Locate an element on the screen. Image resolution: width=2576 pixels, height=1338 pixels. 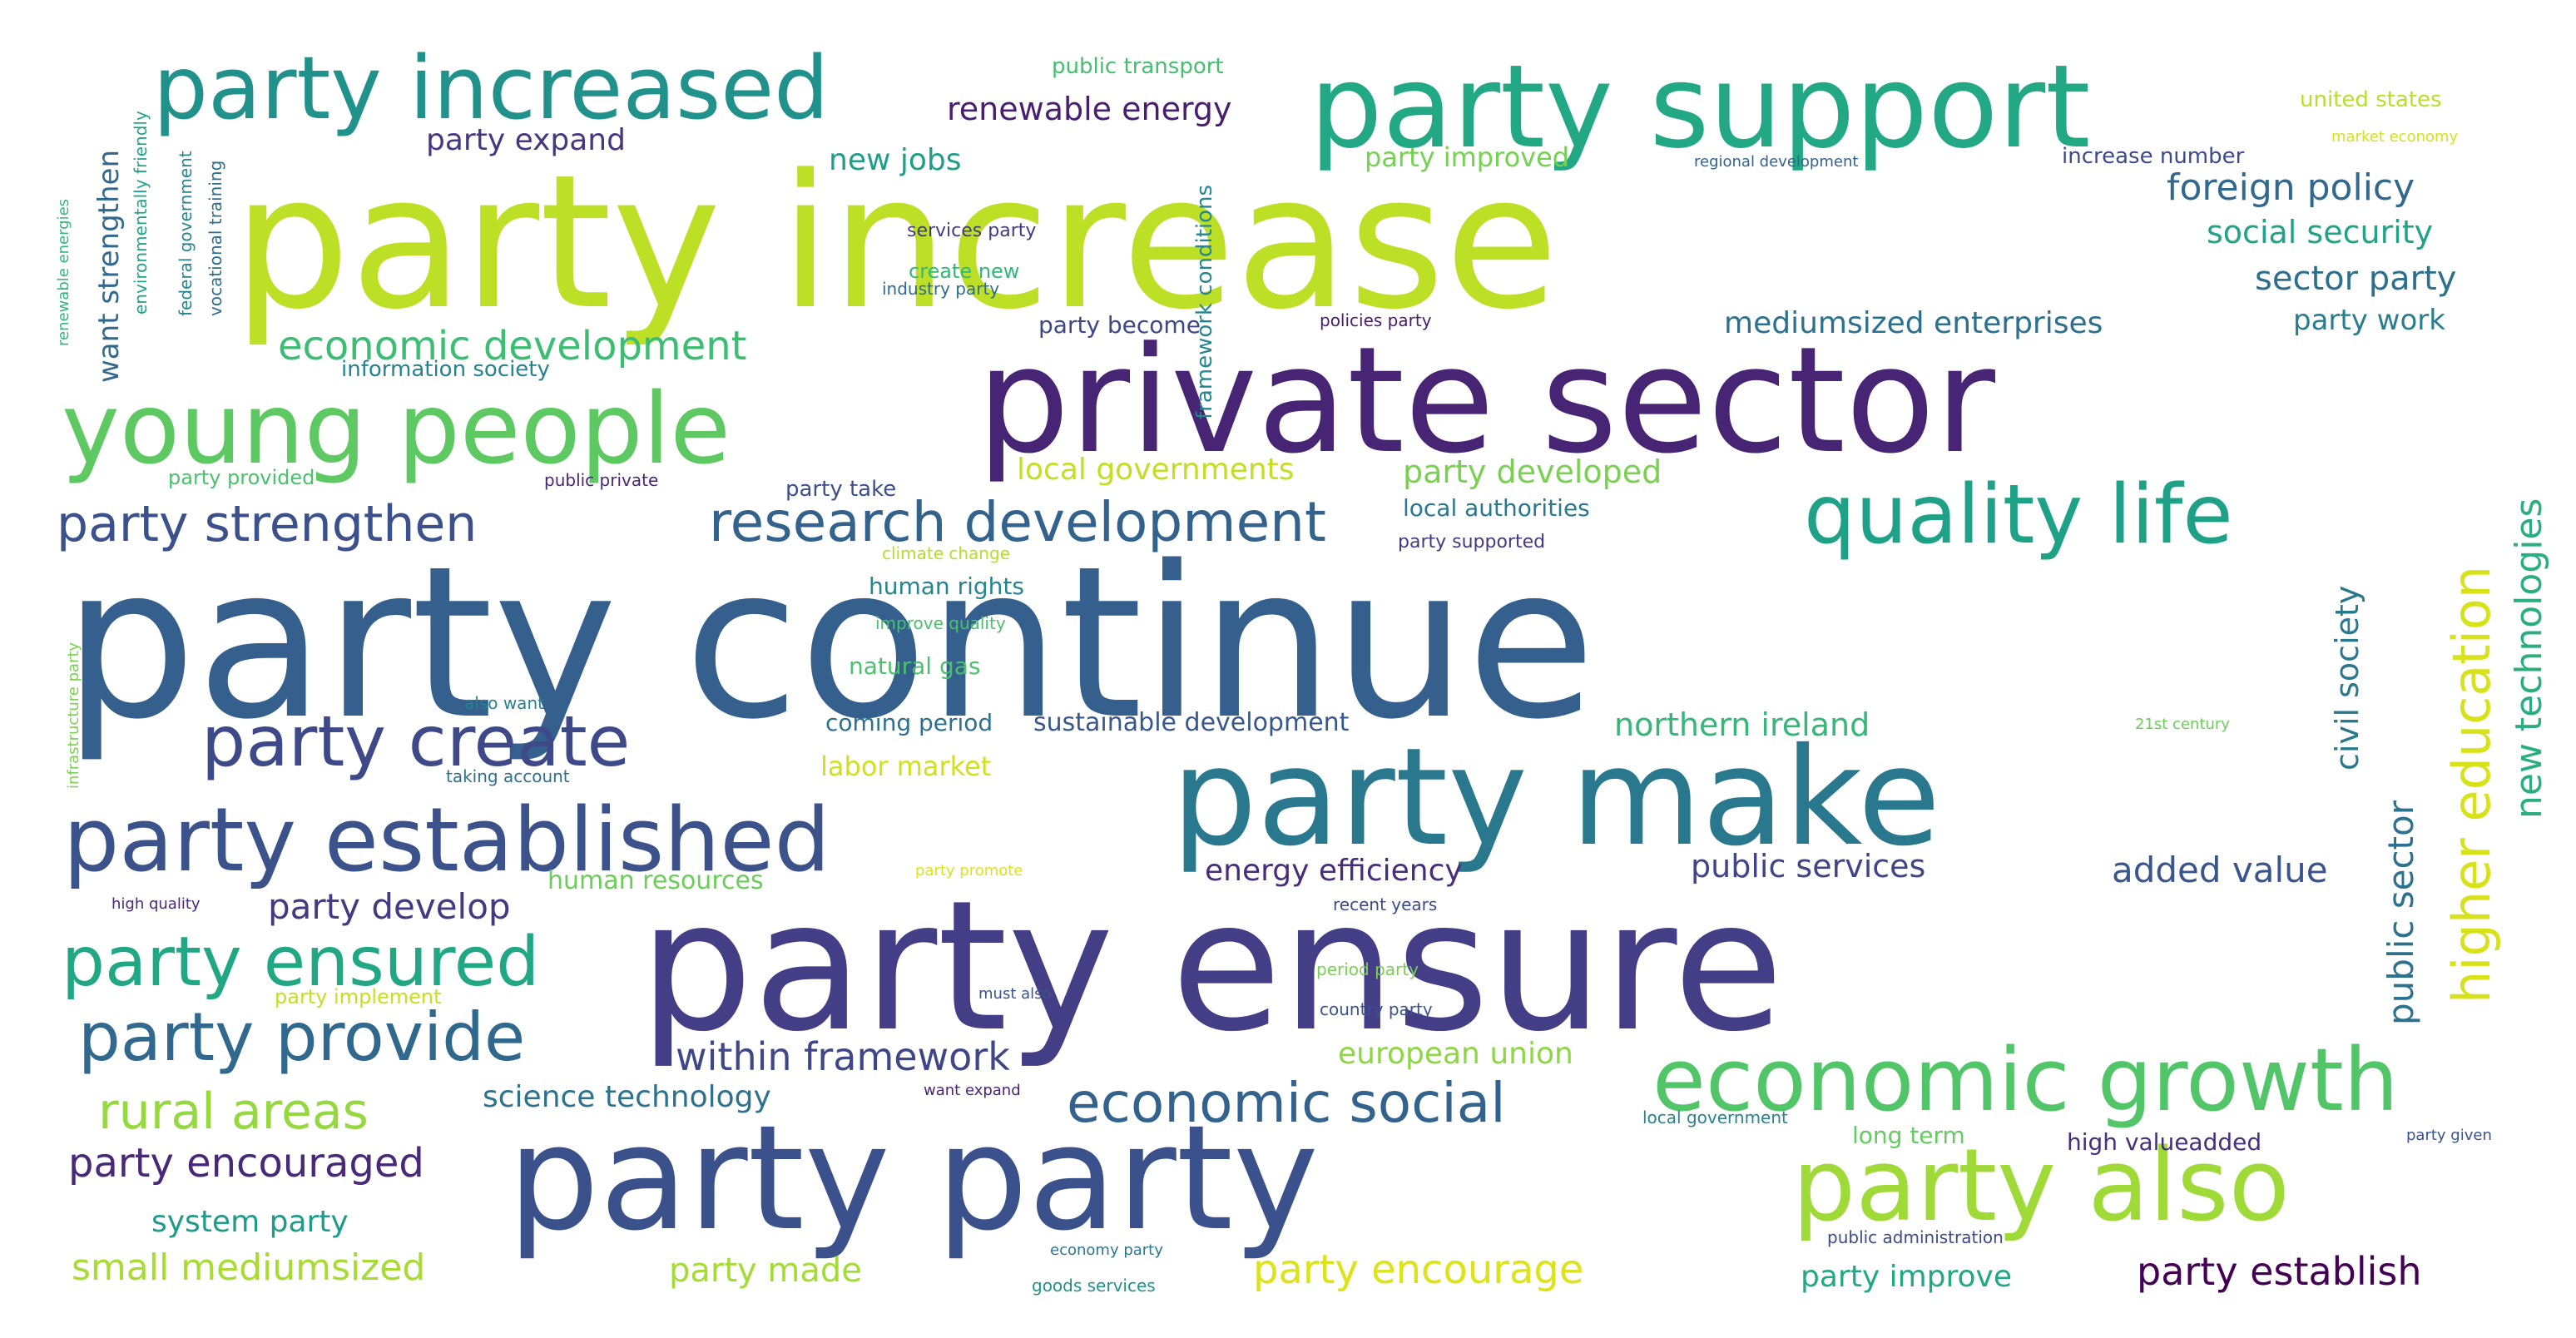
word-cloud-term: taking account is located at coordinates (508, 776).